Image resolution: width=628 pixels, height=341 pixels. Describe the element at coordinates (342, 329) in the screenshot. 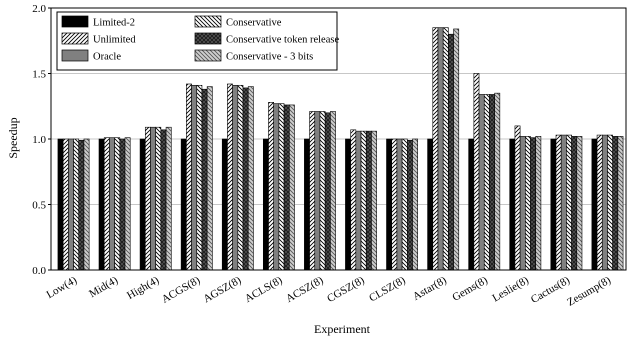

I see `x-axis-title: Experiment` at that location.